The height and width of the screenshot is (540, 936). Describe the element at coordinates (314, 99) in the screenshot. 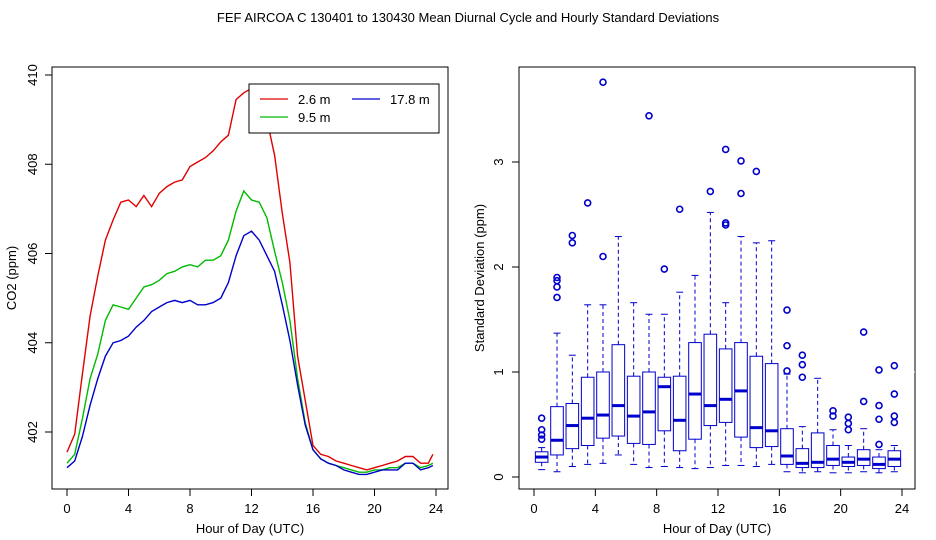

I see `legend-label-2-6m: 2.6 m` at that location.